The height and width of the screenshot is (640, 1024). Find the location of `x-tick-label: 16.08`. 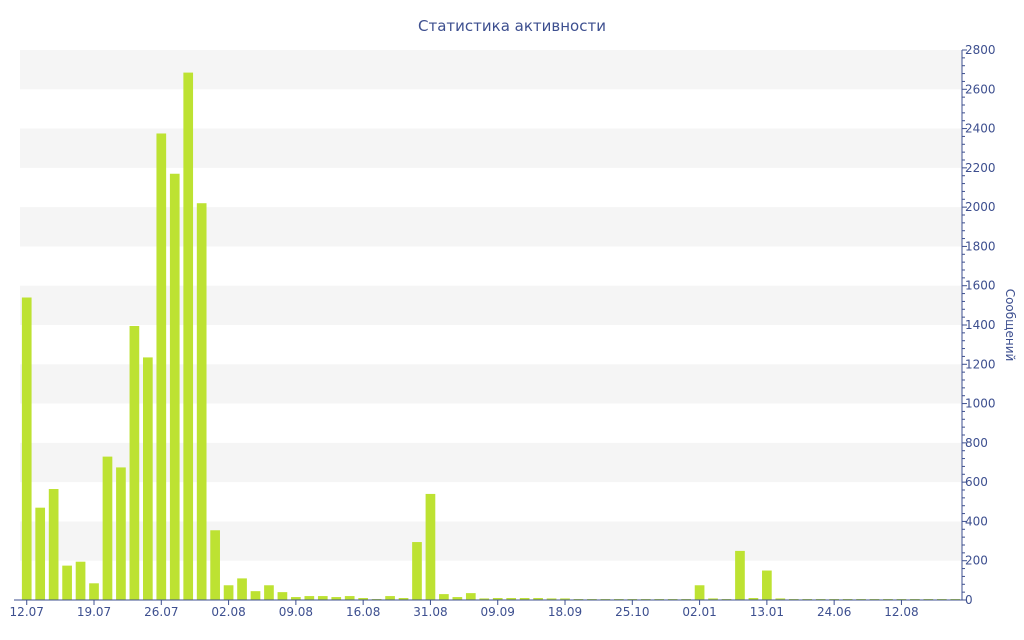

x-tick-label: 16.08 is located at coordinates (363, 612).